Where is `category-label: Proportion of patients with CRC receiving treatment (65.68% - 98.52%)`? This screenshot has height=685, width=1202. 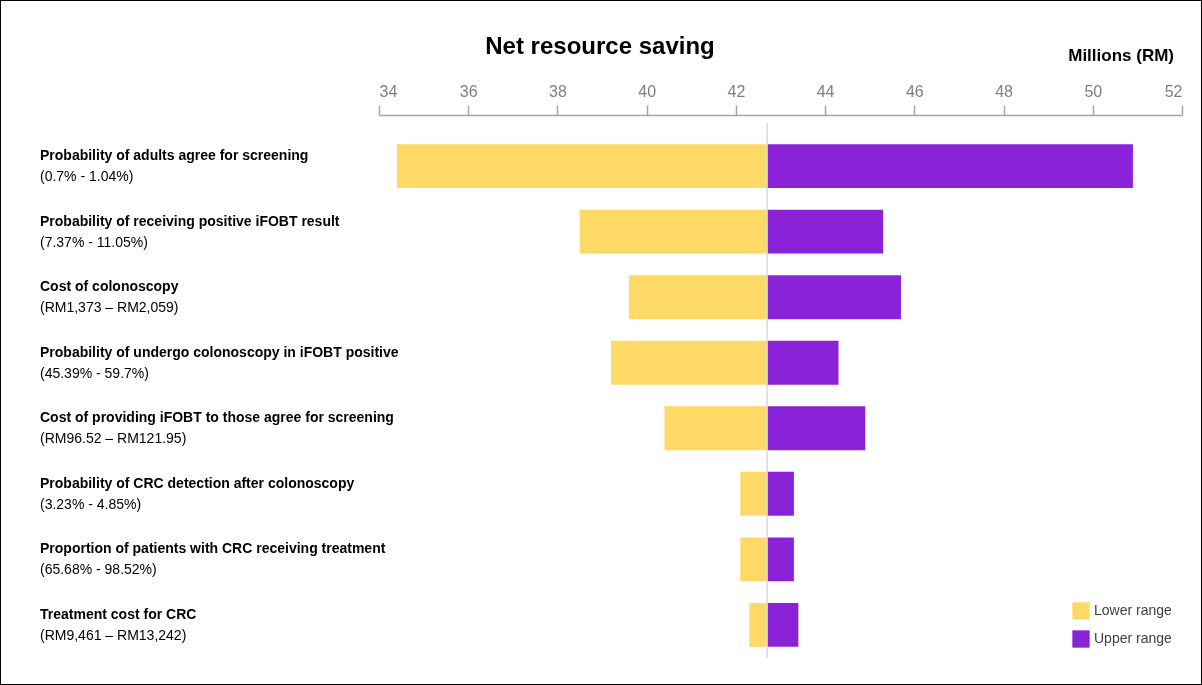 category-label: Proportion of patients with CRC receiving treatment (65.68% - 98.52%) is located at coordinates (213, 559).